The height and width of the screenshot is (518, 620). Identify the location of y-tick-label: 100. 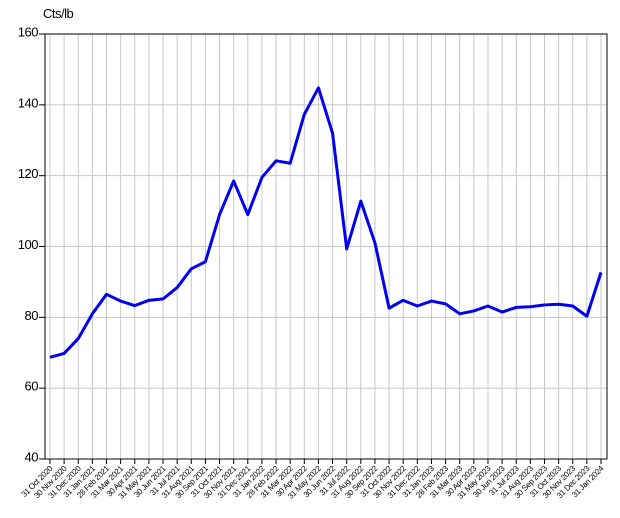
(28, 244).